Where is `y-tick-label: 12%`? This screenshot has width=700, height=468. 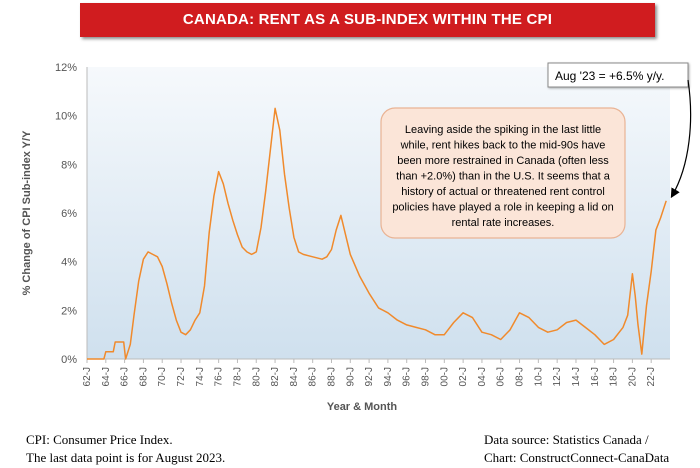 y-tick-label: 12% is located at coordinates (66, 68).